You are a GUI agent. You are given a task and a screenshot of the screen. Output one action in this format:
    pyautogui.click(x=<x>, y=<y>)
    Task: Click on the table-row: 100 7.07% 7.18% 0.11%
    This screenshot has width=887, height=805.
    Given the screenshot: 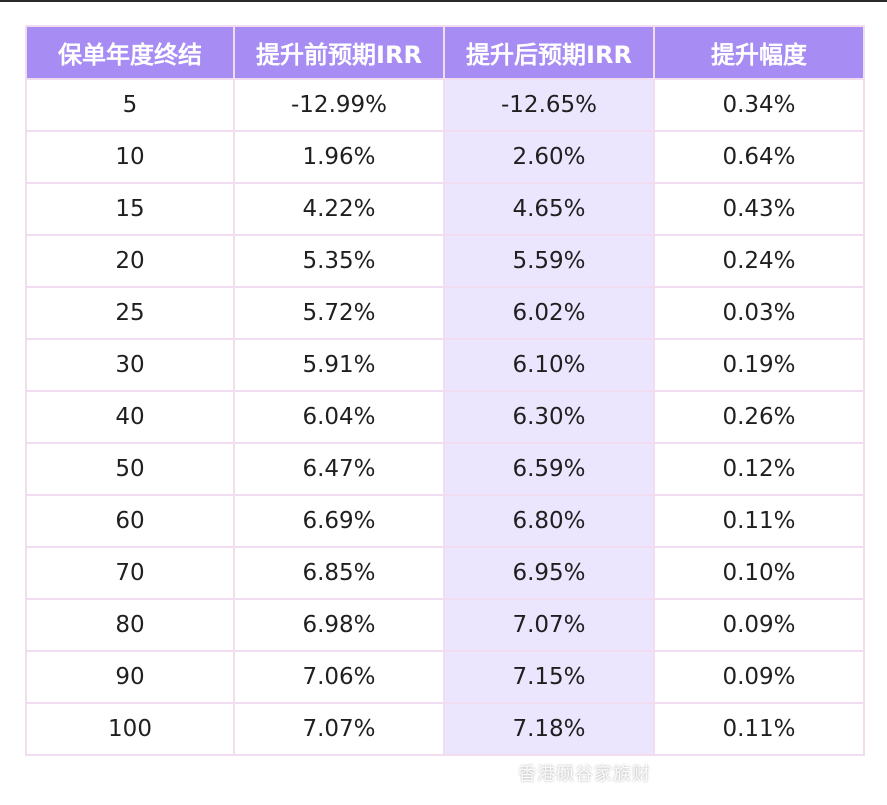 What is the action you would take?
    pyautogui.click(x=445, y=729)
    